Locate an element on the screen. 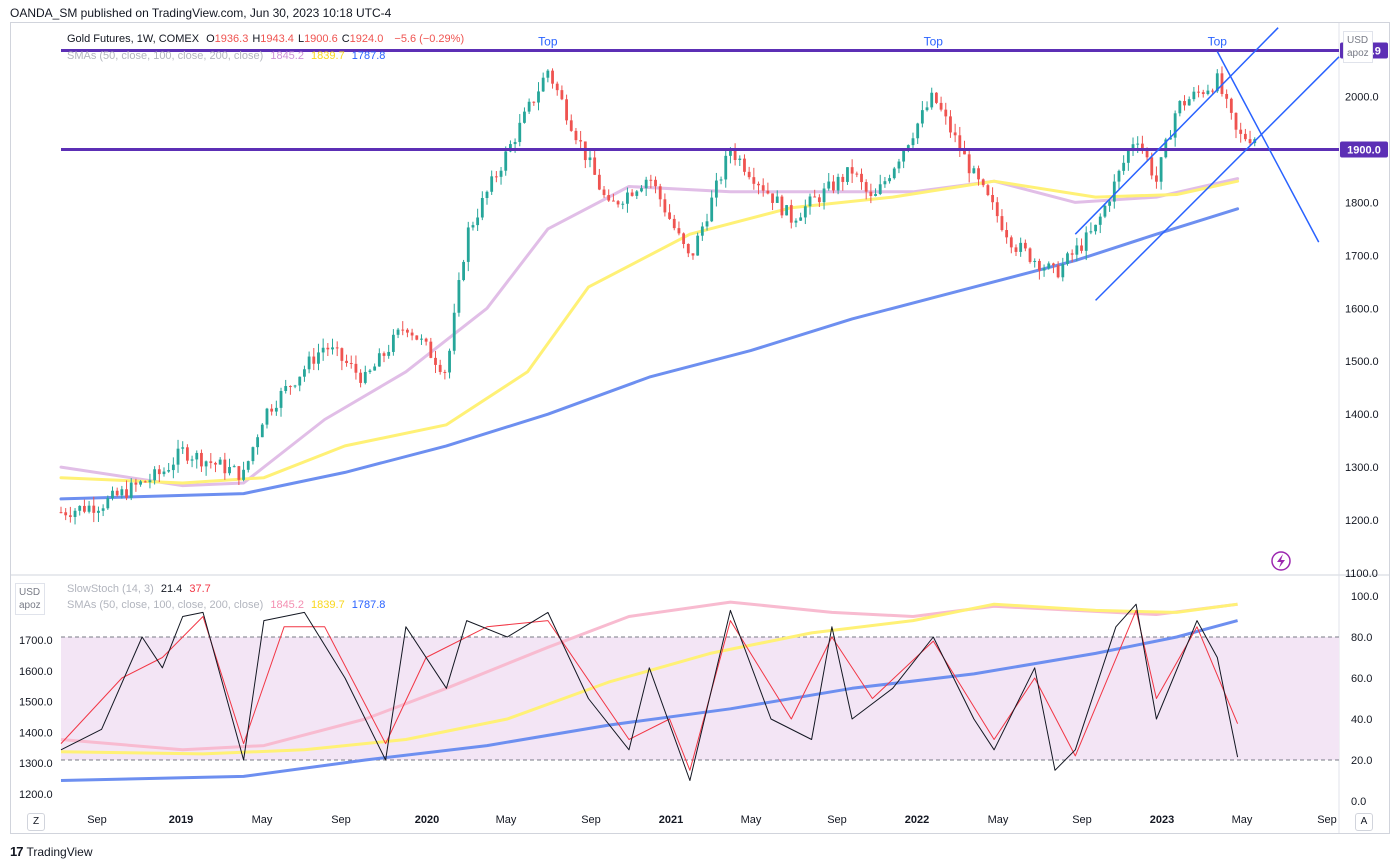 Image resolution: width=1400 pixels, height=868 pixels. ohlc-key-l: L is located at coordinates (301, 39).